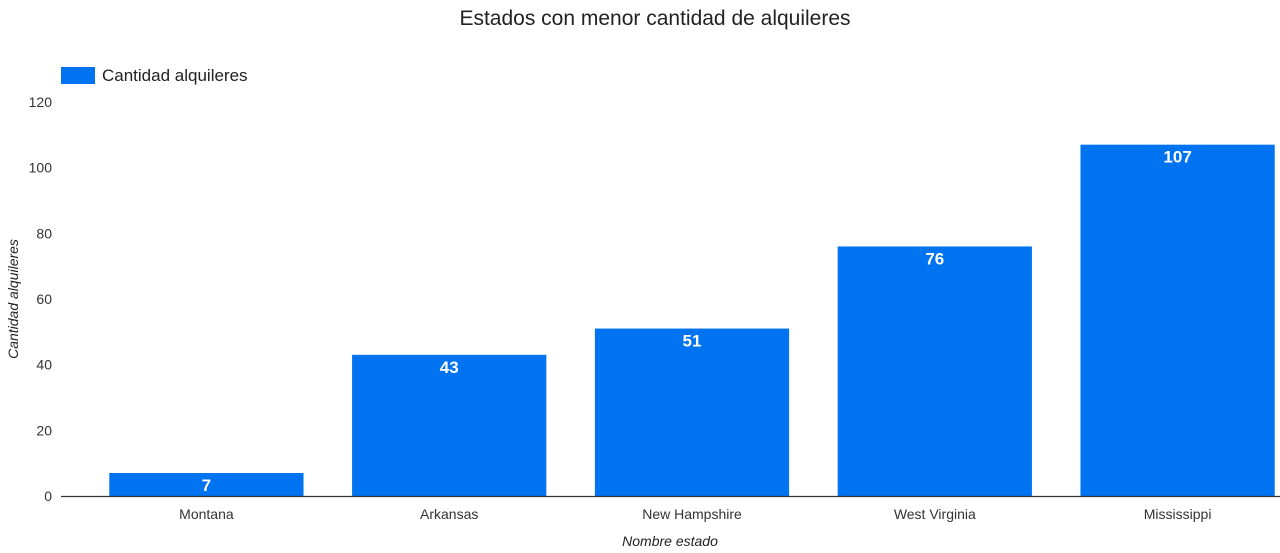  Describe the element at coordinates (175, 75) in the screenshot. I see `legend-label: Cantidad alquileres` at that location.